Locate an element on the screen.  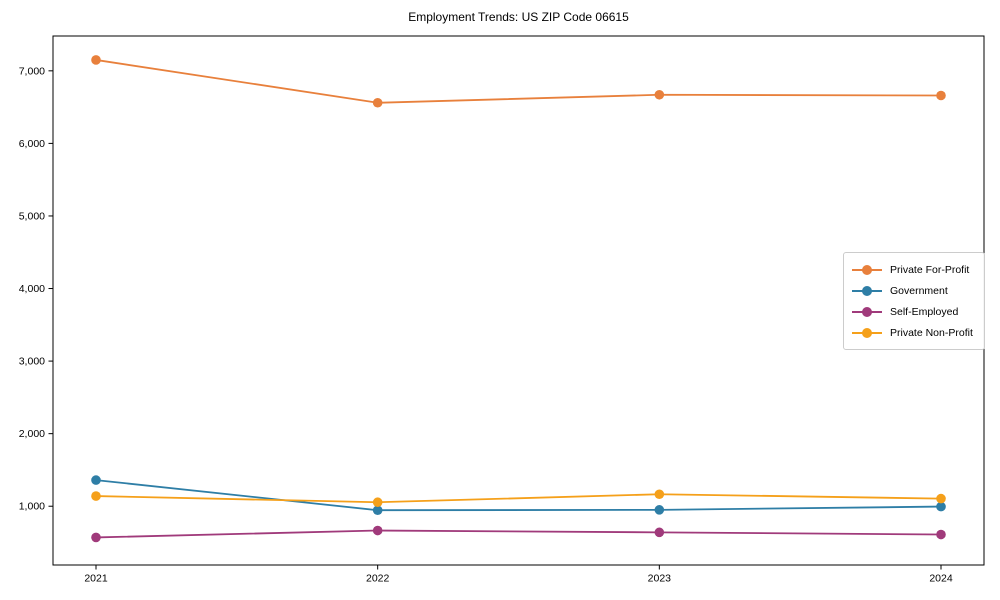
legend-item-self-employed: Self-Employed is located at coordinates (914, 311).